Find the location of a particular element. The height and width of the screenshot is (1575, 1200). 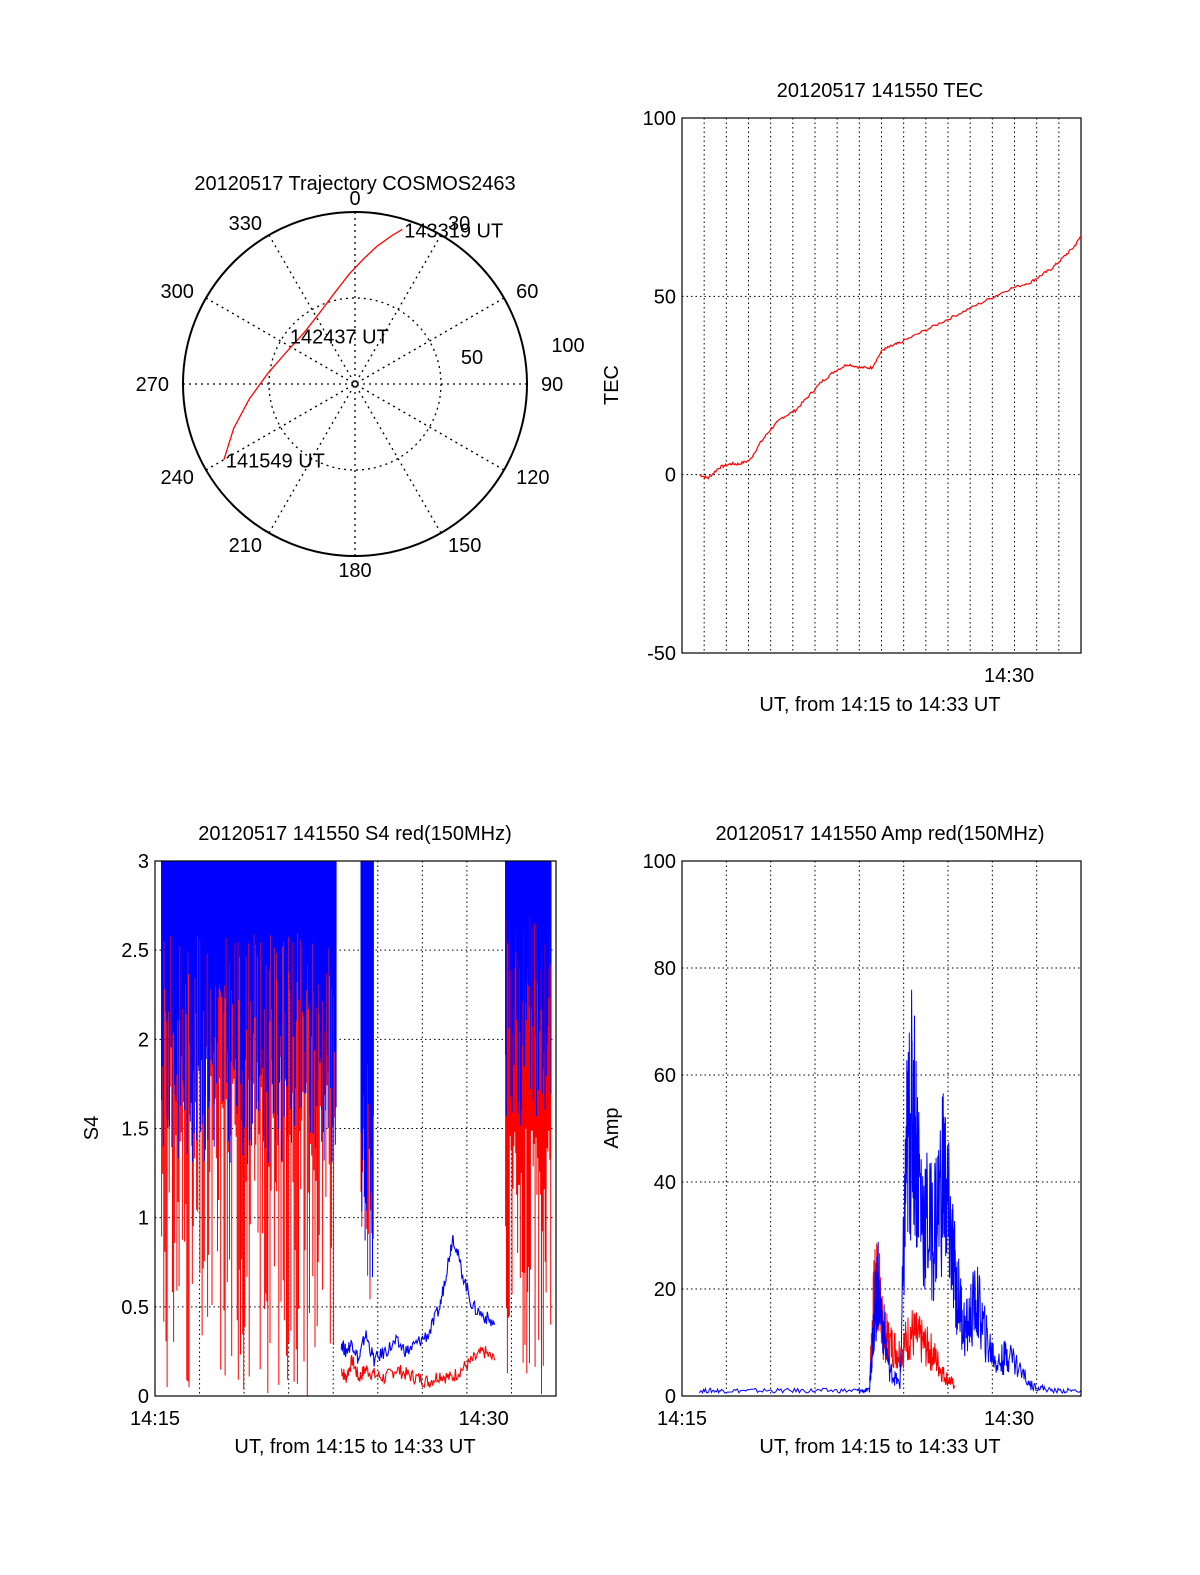

polar-angle-label-0: 0 is located at coordinates (354, 199).